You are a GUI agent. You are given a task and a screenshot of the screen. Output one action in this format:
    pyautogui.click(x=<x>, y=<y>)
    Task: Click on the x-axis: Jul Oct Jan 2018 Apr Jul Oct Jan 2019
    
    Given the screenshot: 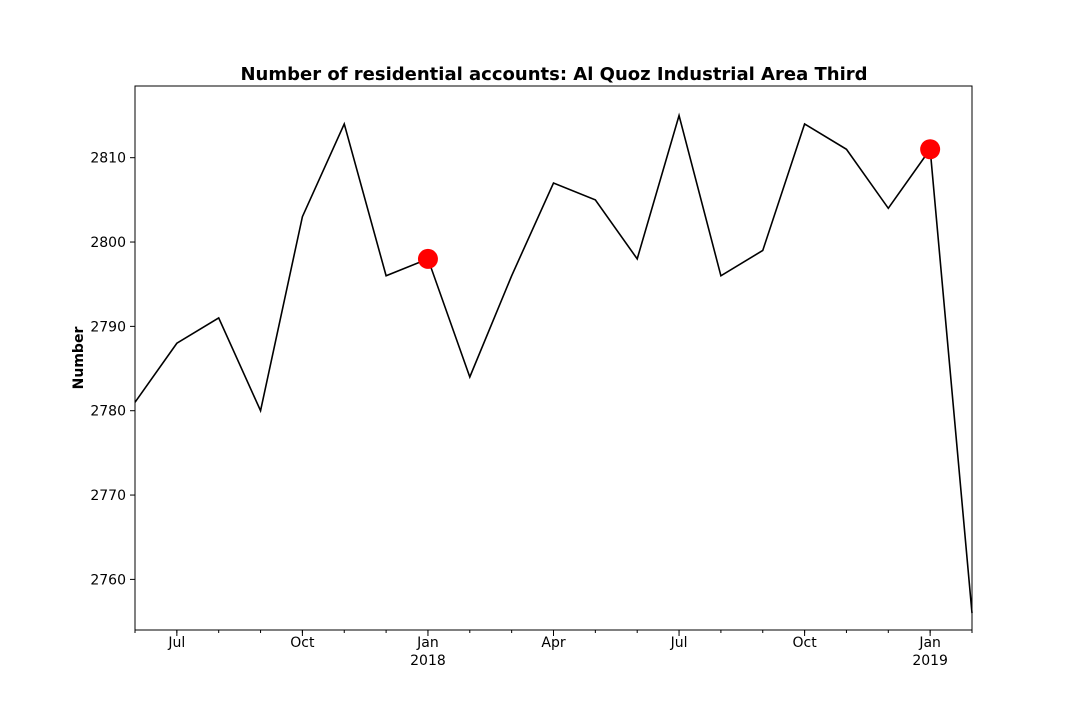 What is the action you would take?
    pyautogui.click(x=553, y=649)
    